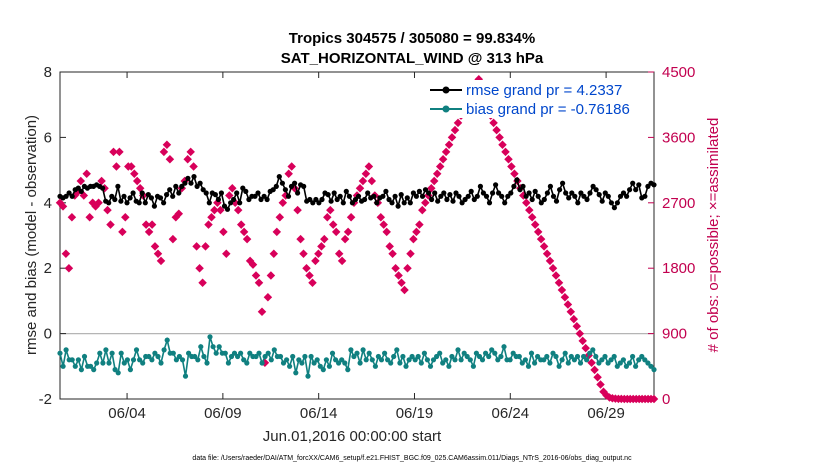  I want to click on y-axis-label-right: # of obs: o=possible; ×=assimilated, so click(713, 235).